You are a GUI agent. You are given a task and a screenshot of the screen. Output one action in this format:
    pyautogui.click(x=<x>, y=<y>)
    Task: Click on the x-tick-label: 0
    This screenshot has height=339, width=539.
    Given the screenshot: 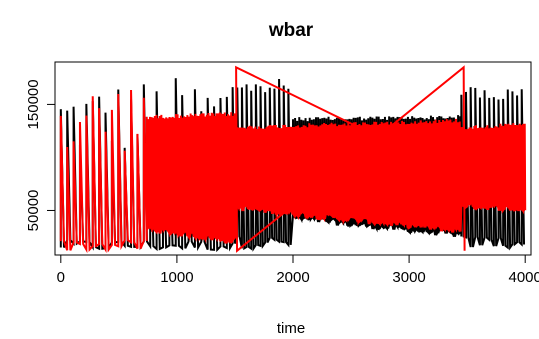 What is the action you would take?
    pyautogui.click(x=61, y=277)
    